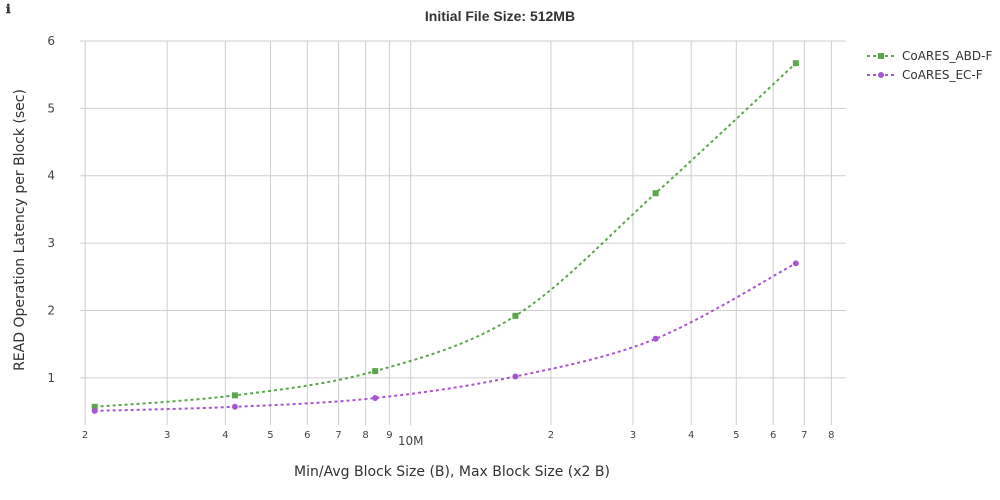 This screenshot has height=500, width=1000. Describe the element at coordinates (929, 65) in the screenshot. I see `legend: CoARES_ABD-F CoARES_EC-F` at that location.